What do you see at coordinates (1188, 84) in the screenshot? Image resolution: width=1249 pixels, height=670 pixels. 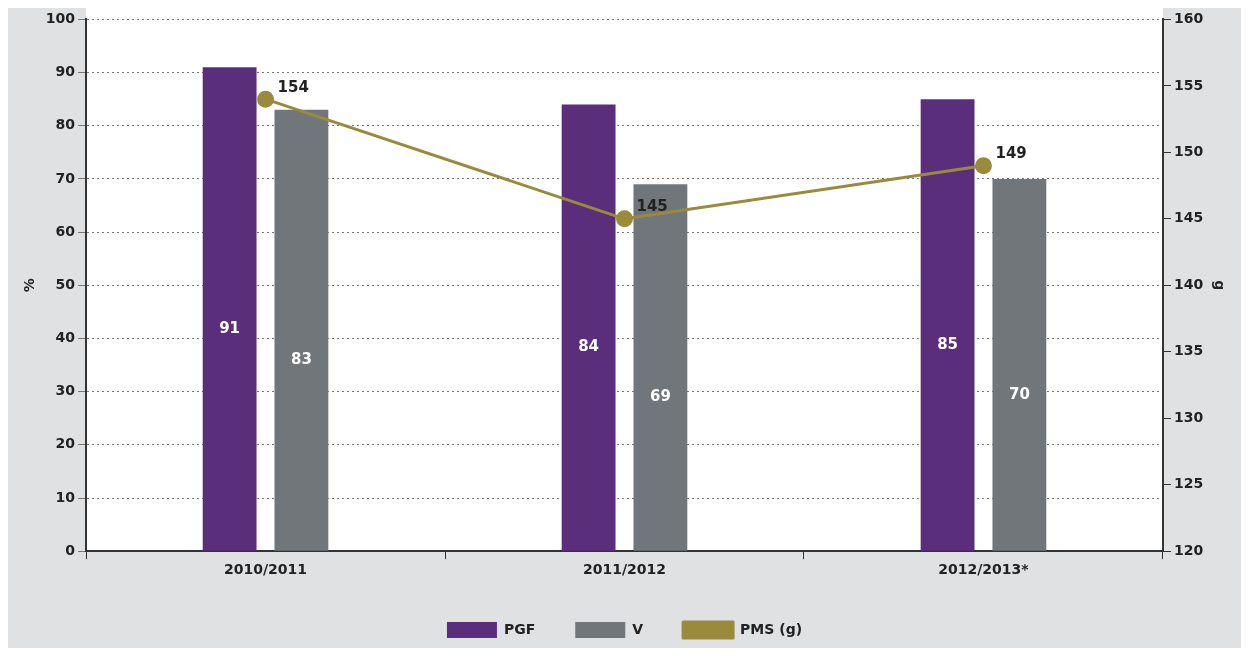 I see `y2-tick-label: 155` at bounding box center [1188, 84].